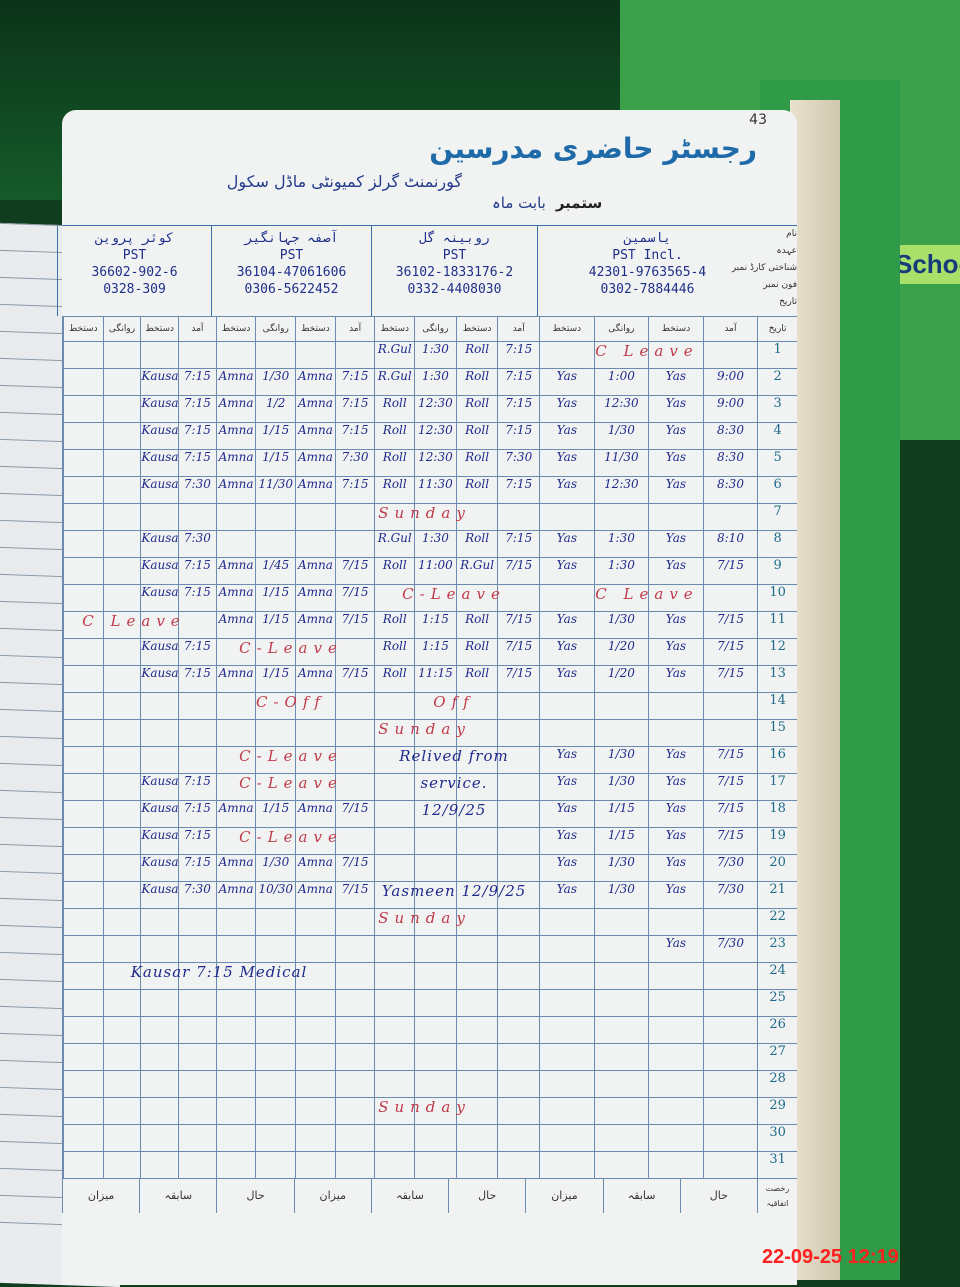  I want to click on leave-note: Relived from, so click(454, 756).